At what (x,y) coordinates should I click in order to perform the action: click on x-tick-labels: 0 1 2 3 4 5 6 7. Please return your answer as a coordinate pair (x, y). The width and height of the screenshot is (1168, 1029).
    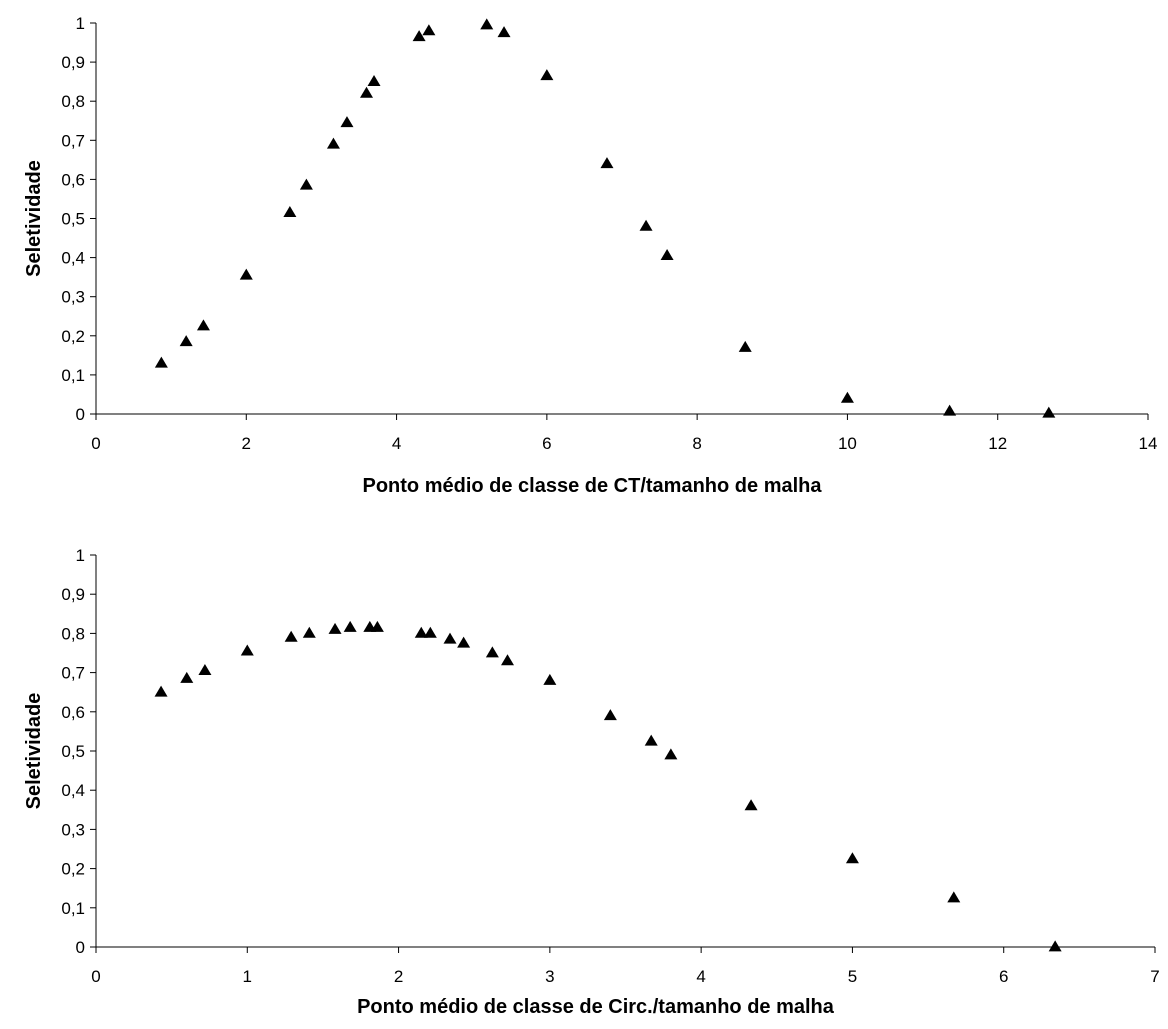
    Looking at the image, I should click on (625, 976).